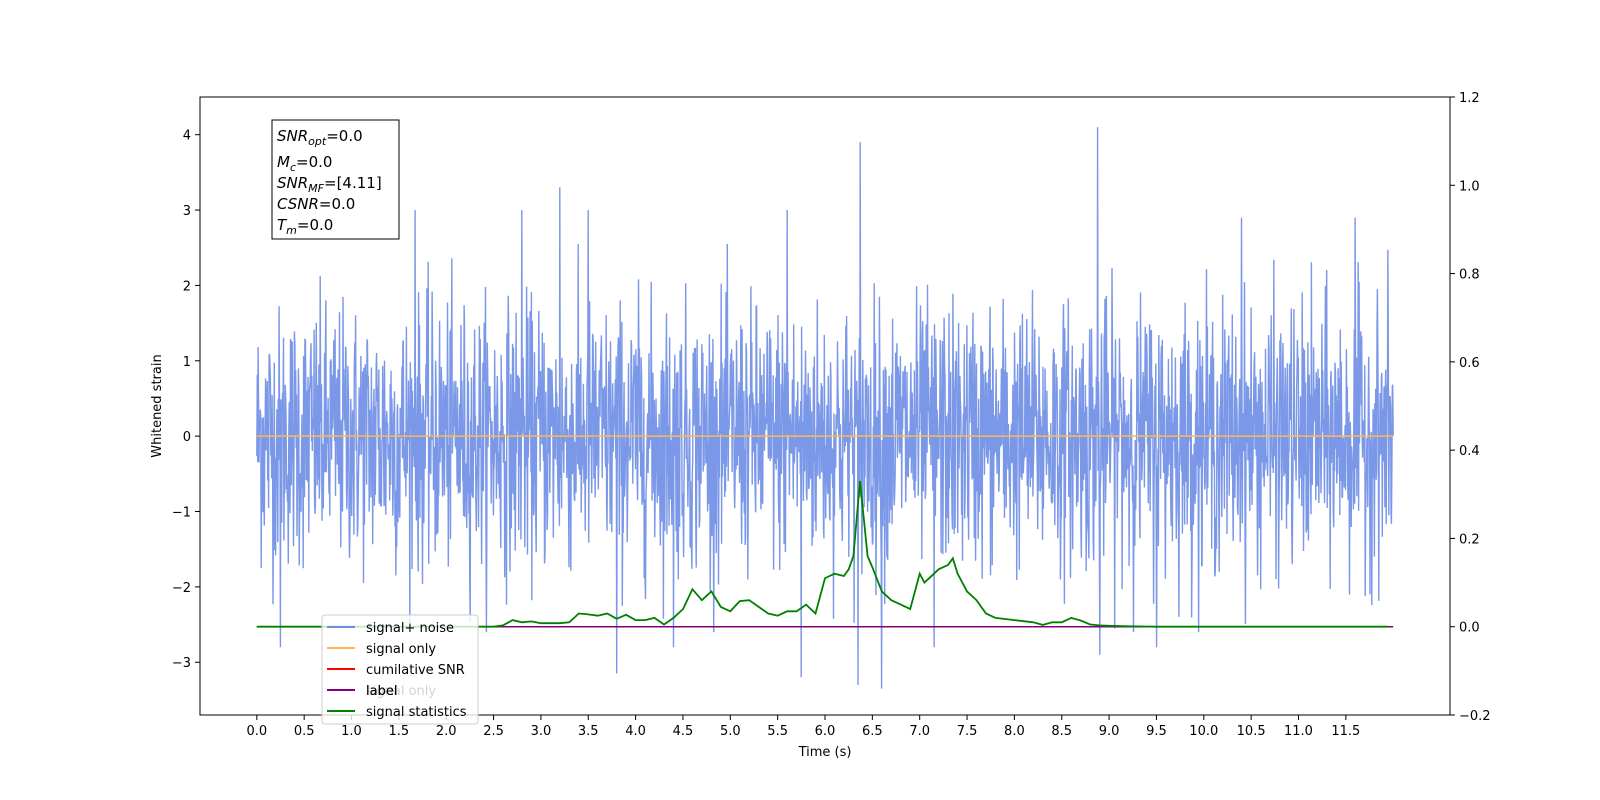 The height and width of the screenshot is (800, 1600). Describe the element at coordinates (825, 752) in the screenshot. I see `x-axis-label: Time (s)` at that location.